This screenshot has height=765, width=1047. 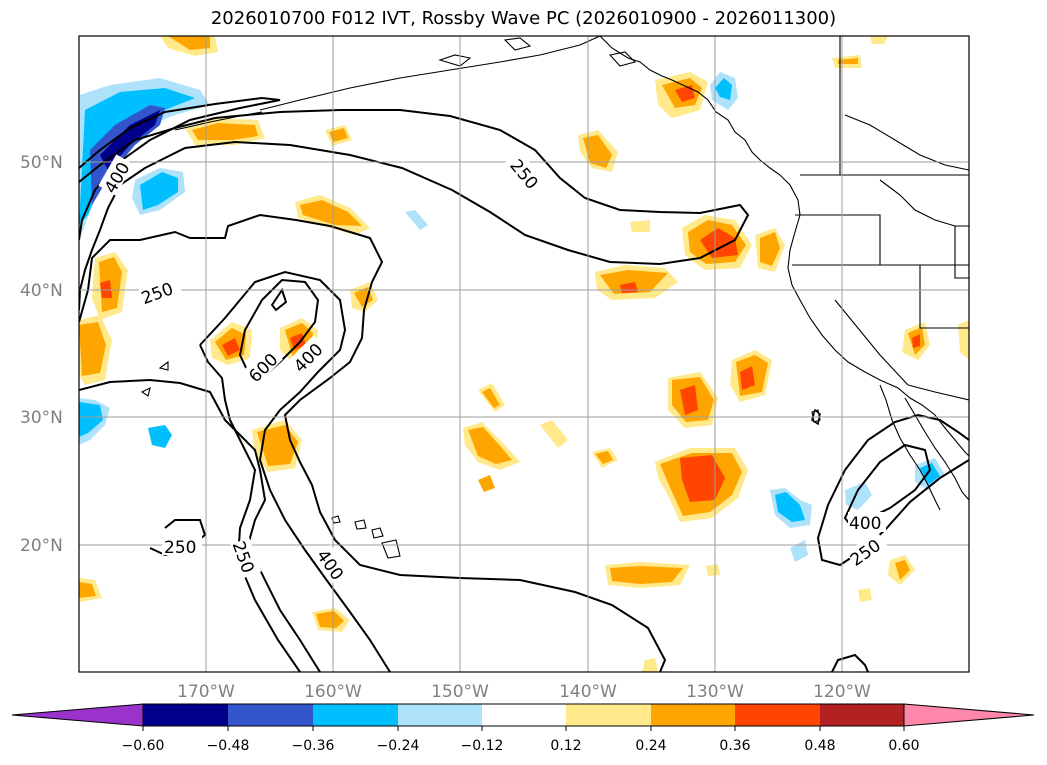 I want to click on lon-label: 120°W, so click(x=842, y=692).